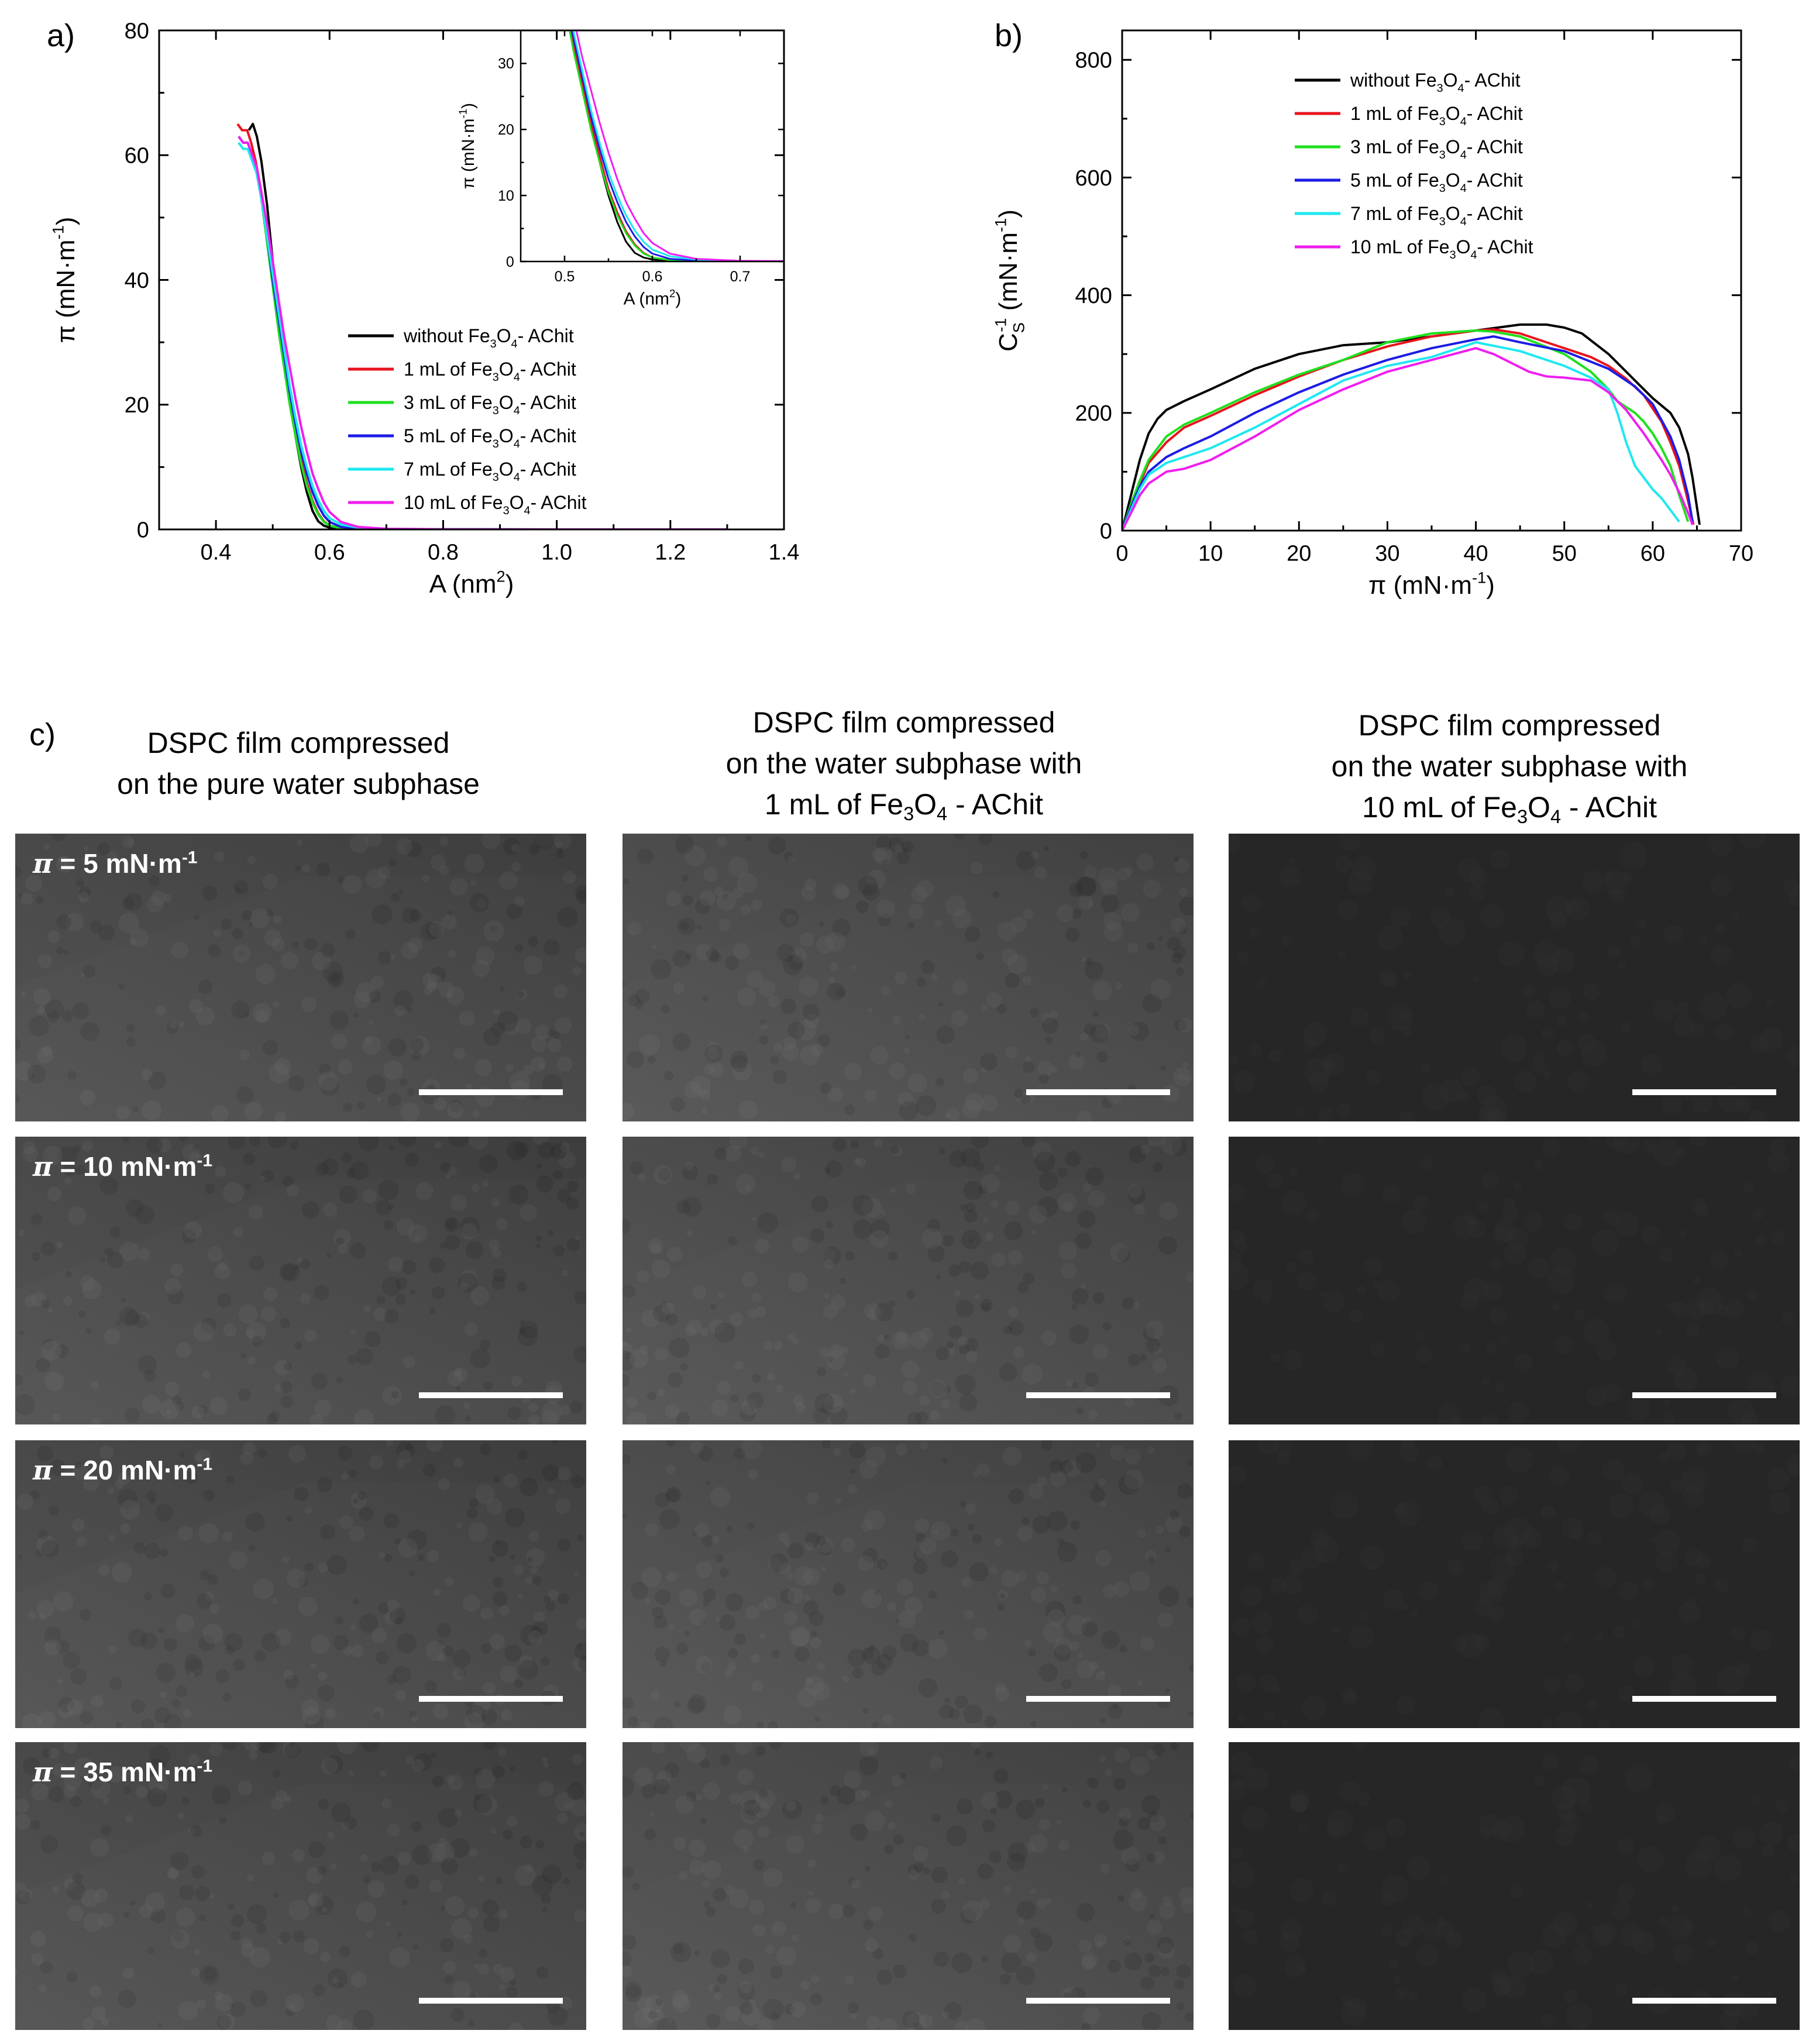 The image size is (1809, 2044). I want to click on chart-a-xtick-label: 1.4, so click(784, 552).